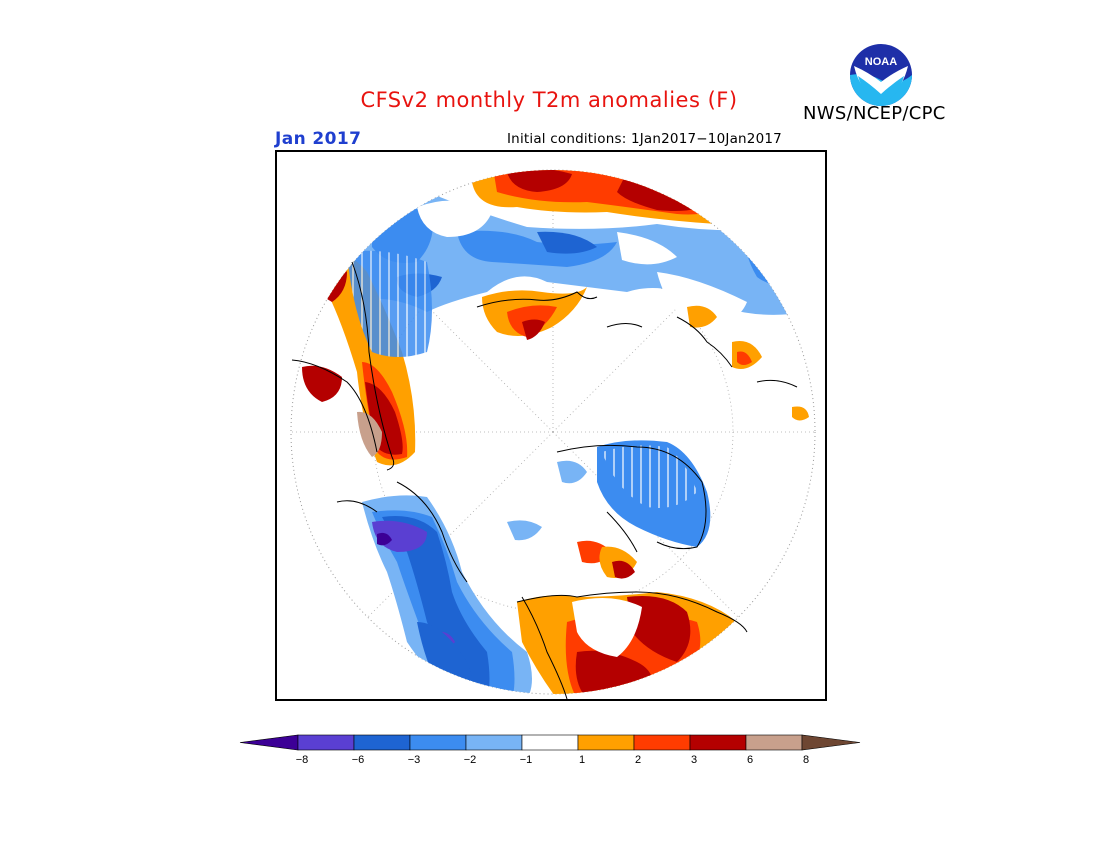 This screenshot has width=1100, height=850. What do you see at coordinates (414, 760) in the screenshot?
I see `colorbar-tick-label: −3` at bounding box center [414, 760].